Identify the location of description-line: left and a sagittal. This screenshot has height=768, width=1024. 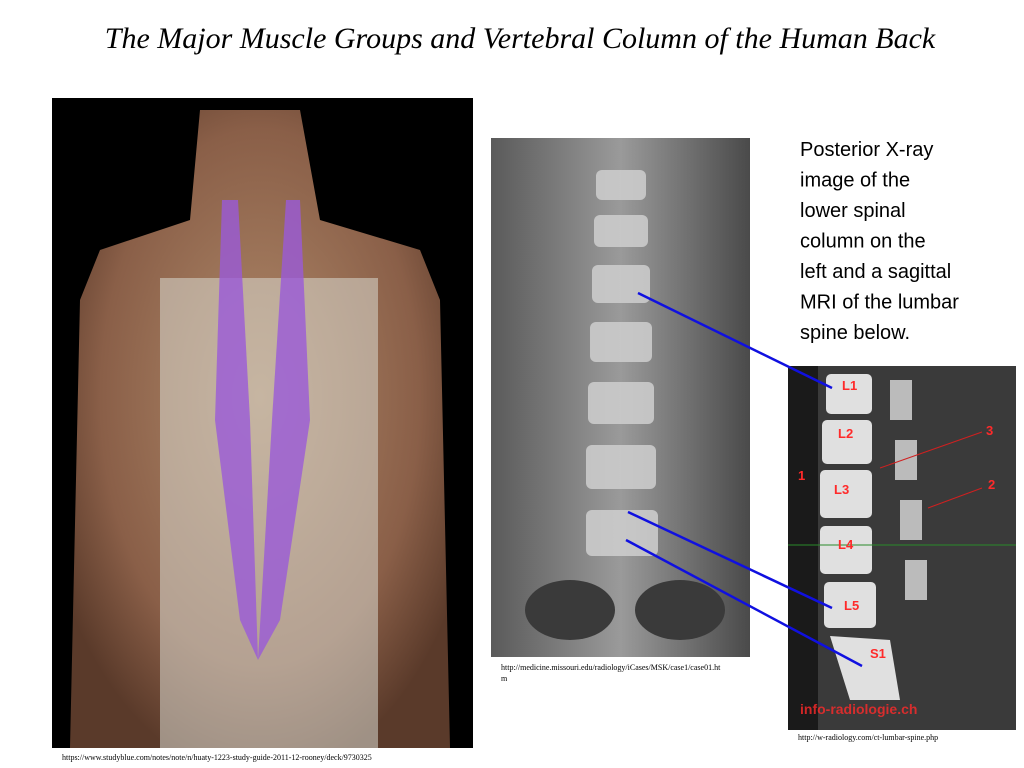
(875, 272).